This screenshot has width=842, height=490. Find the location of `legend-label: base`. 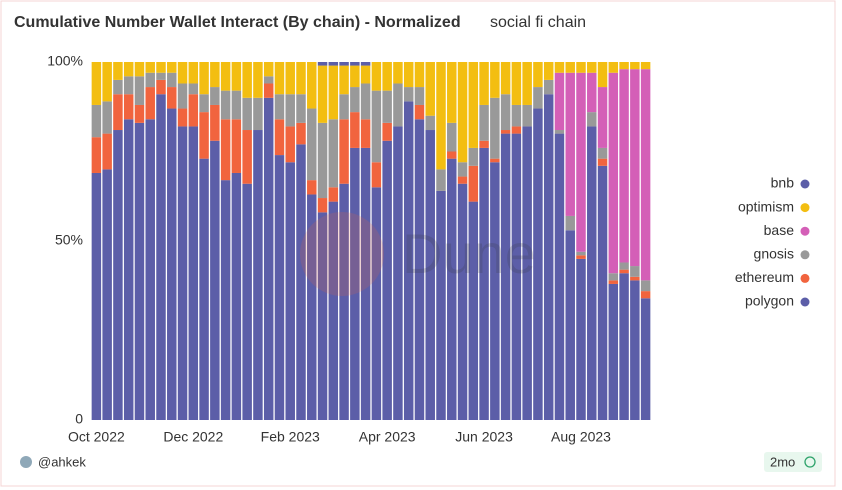

legend-label: base is located at coordinates (779, 230).